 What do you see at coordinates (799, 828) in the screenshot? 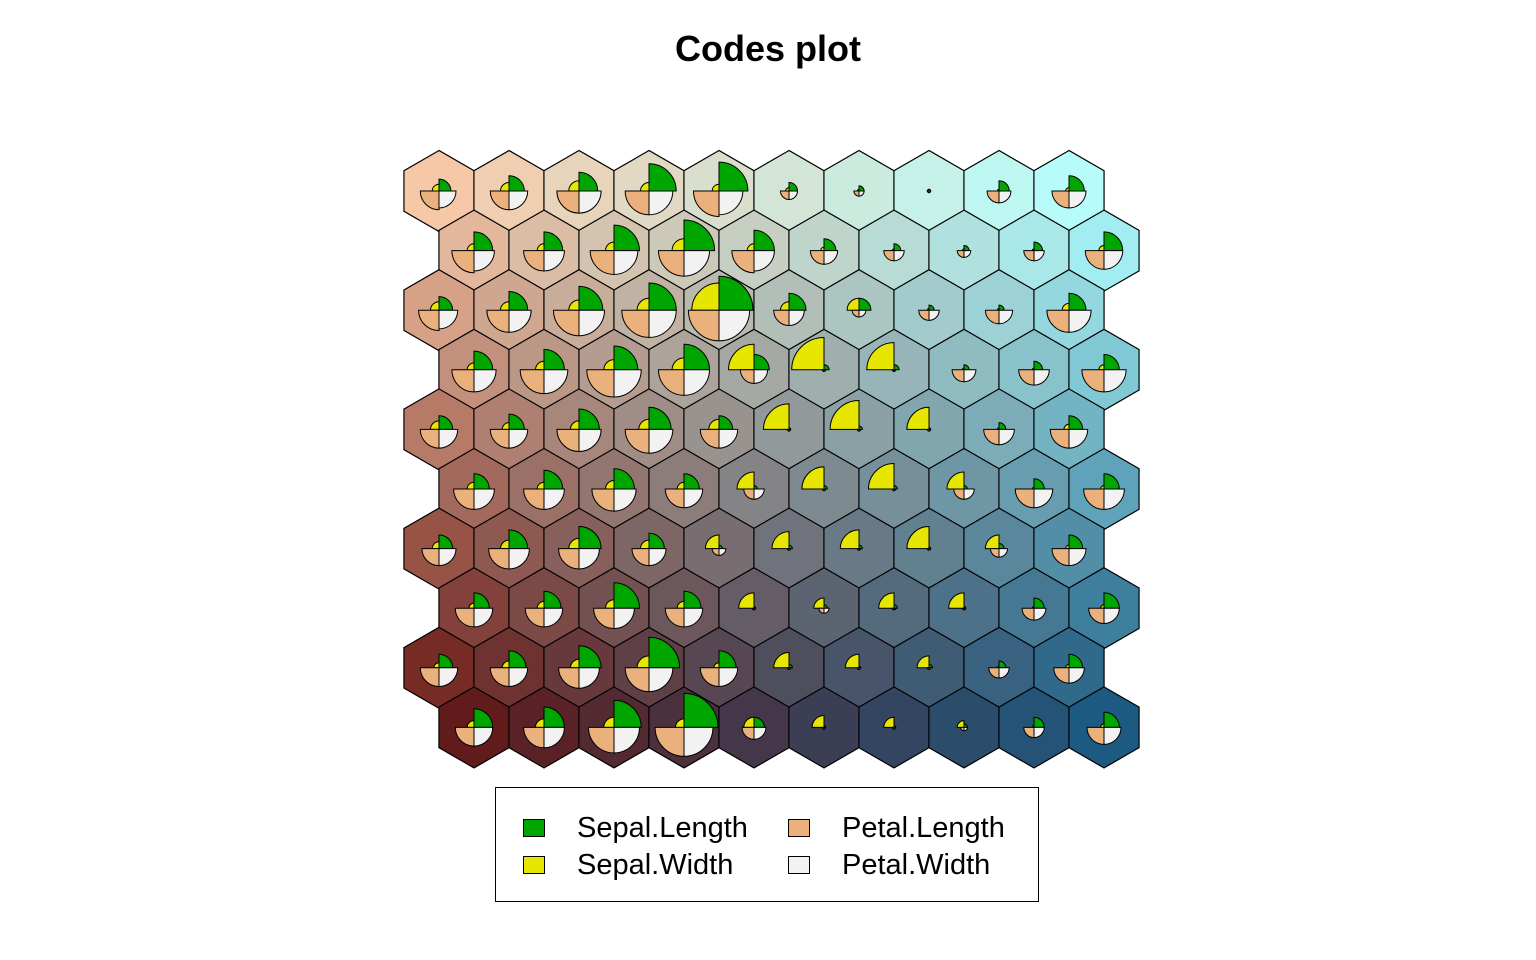
I see `legend-swatch-petal-length` at bounding box center [799, 828].